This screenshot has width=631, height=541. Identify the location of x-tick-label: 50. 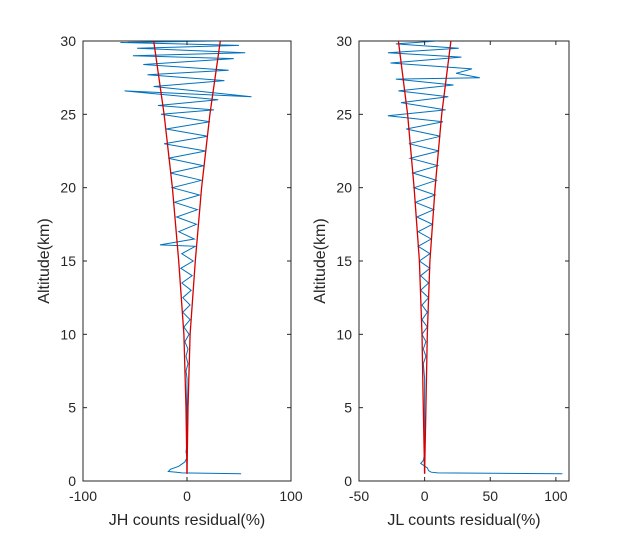
(490, 496).